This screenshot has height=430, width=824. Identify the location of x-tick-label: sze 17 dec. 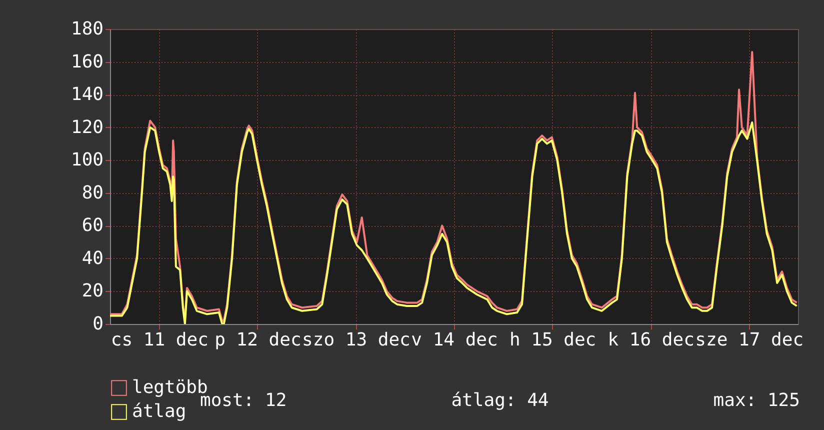
(749, 340).